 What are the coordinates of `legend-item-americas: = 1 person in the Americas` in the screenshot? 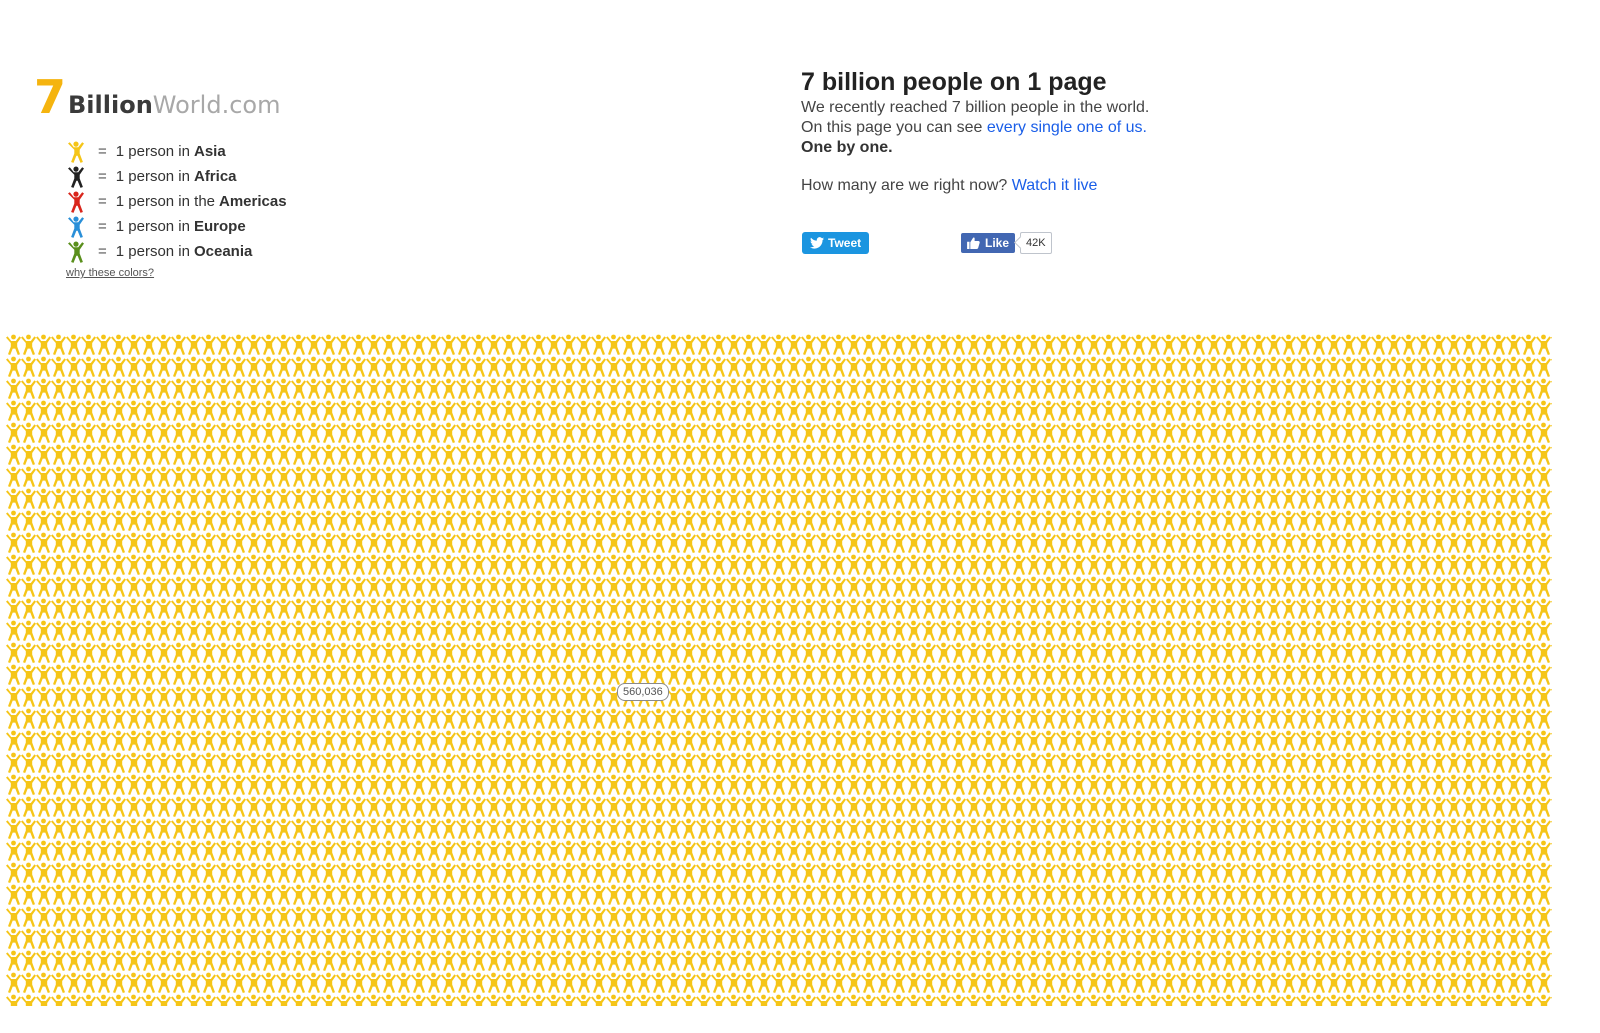 It's located at (176, 201).